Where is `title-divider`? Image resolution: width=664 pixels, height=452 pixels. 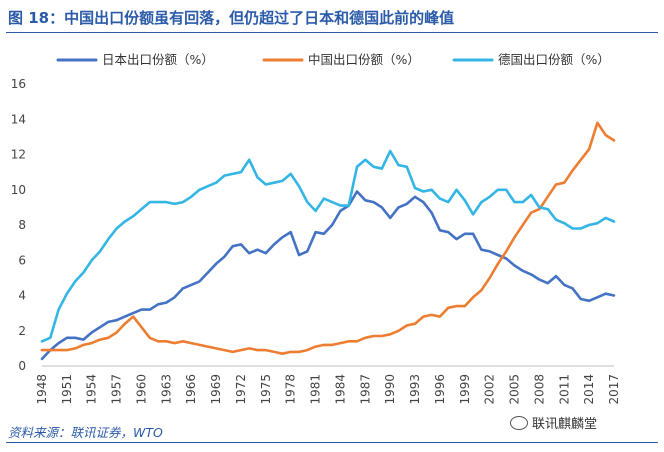
title-divider is located at coordinates (332, 32).